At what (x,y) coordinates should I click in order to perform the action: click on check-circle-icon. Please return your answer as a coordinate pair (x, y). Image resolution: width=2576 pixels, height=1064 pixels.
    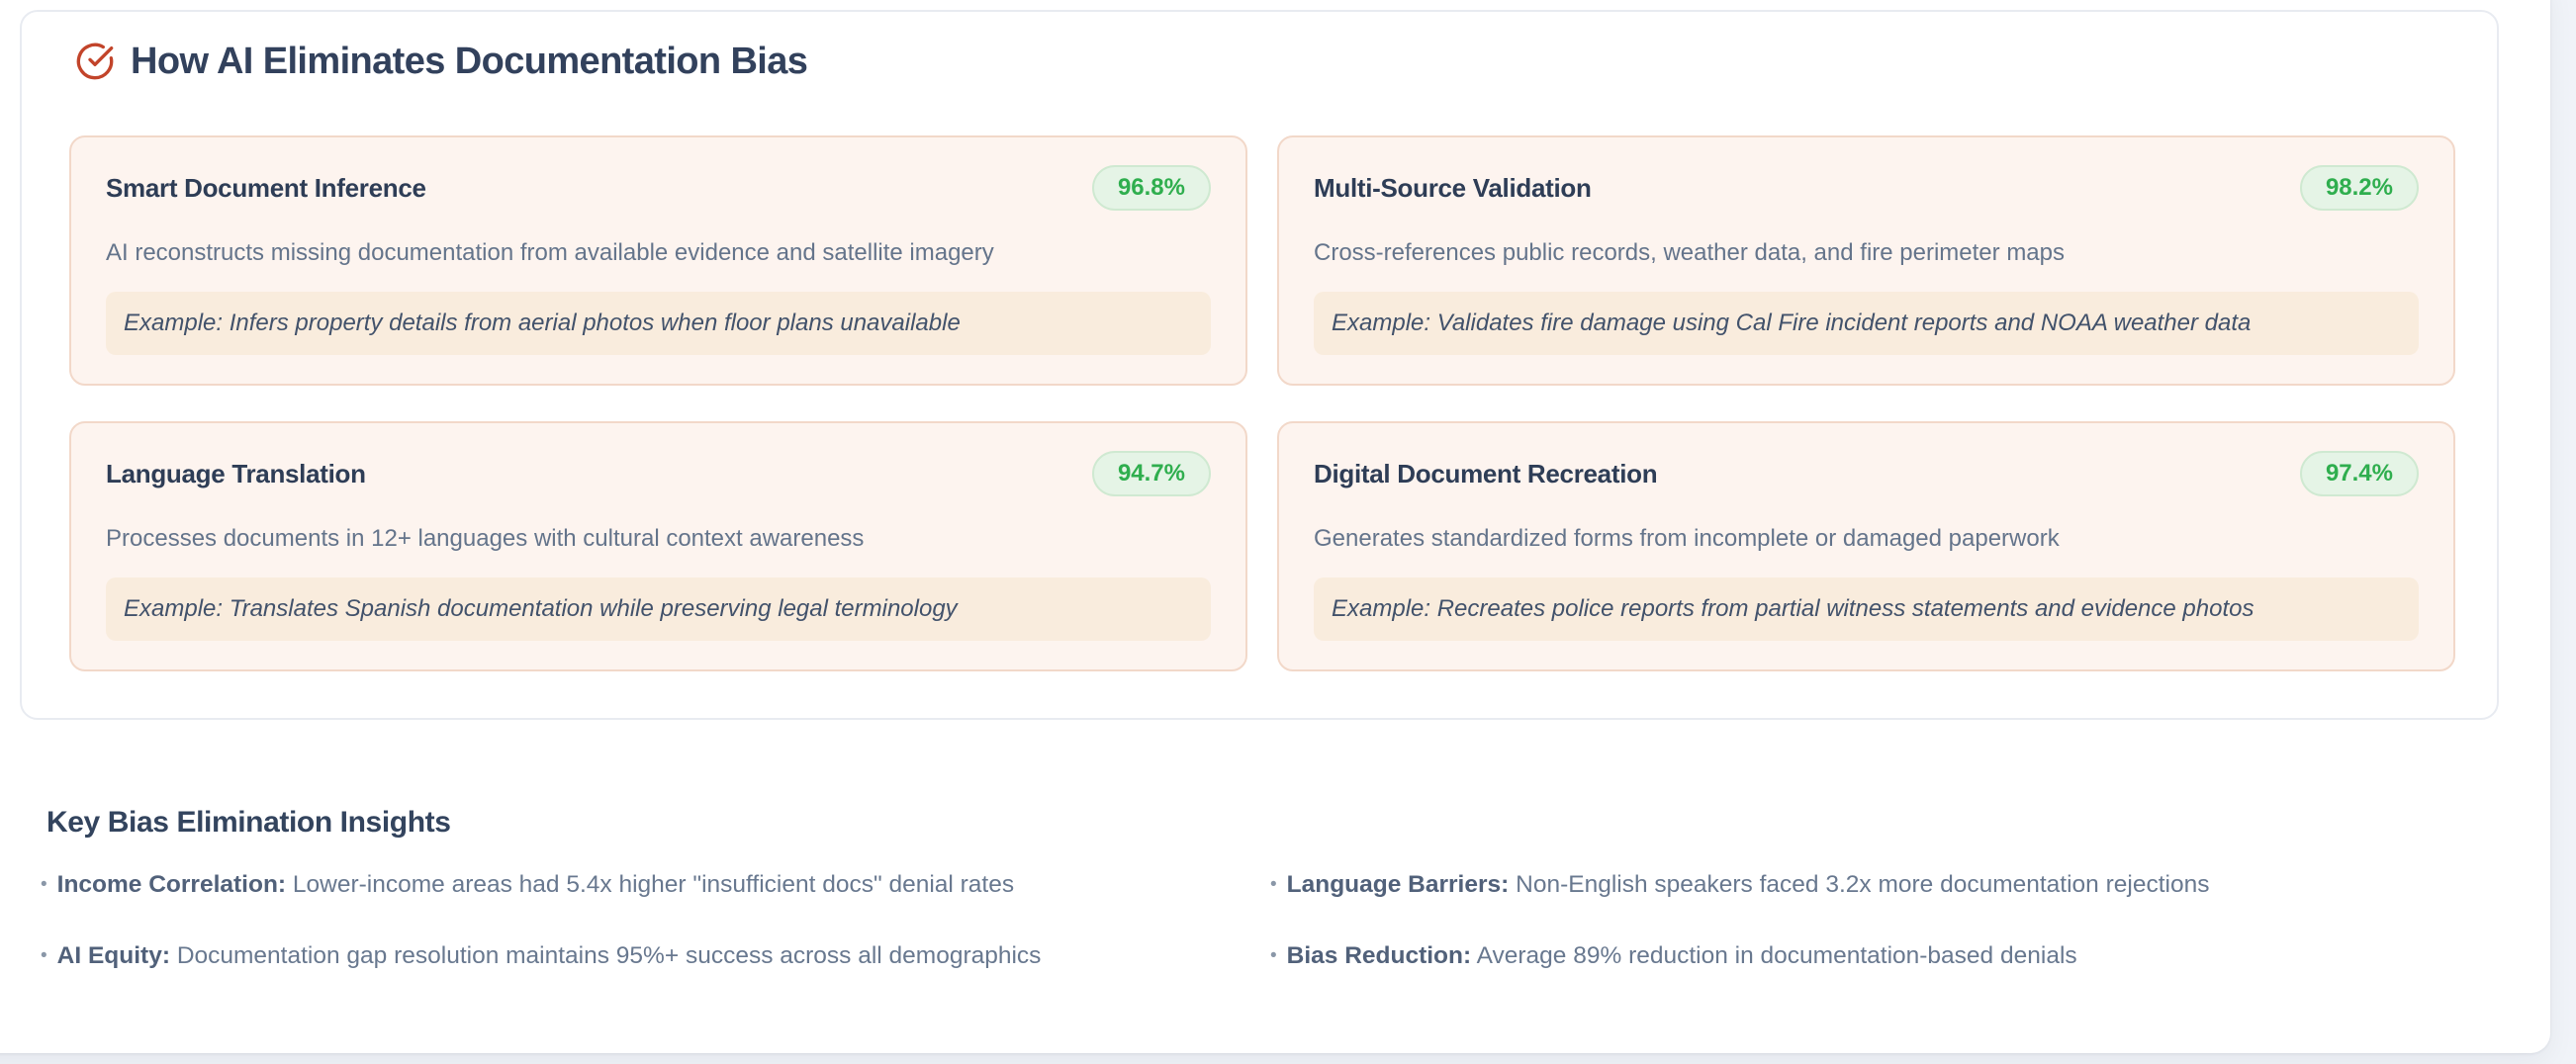
    Looking at the image, I should click on (95, 61).